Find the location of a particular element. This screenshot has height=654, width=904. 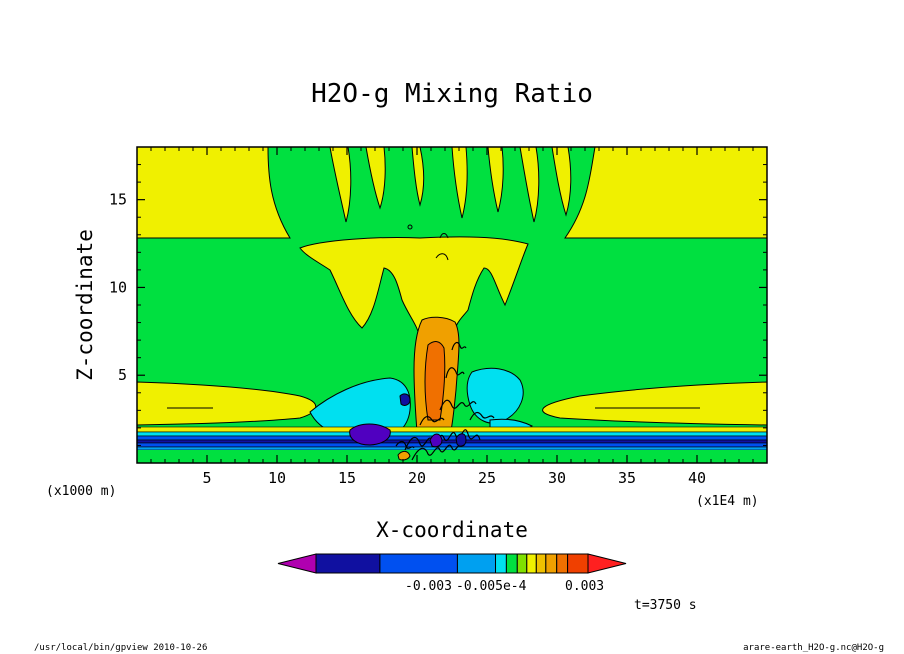

field-turbulence-fill is located at coordinates (432, 447).